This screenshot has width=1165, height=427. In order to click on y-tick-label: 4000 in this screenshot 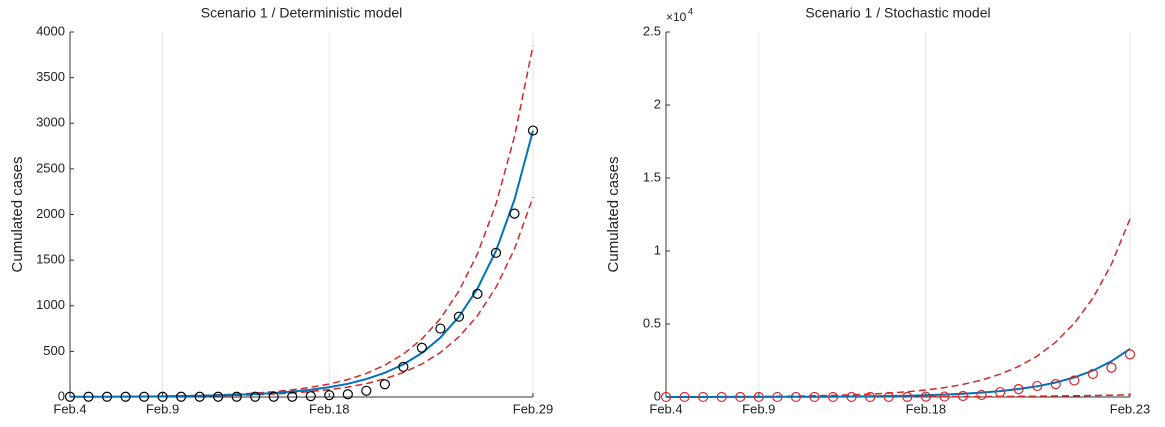, I will do `click(50, 30)`.